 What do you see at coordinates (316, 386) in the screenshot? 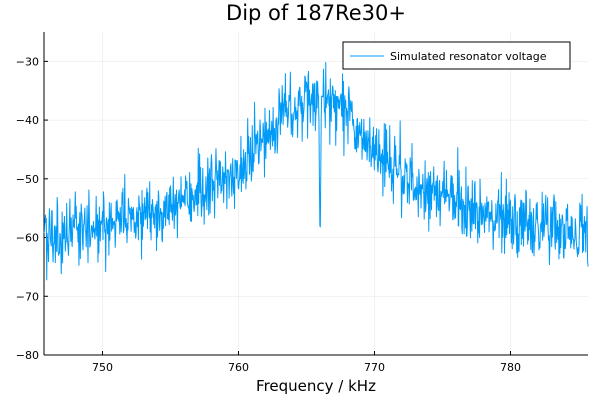
I see `x-axis-title: Frequency / kHz` at bounding box center [316, 386].